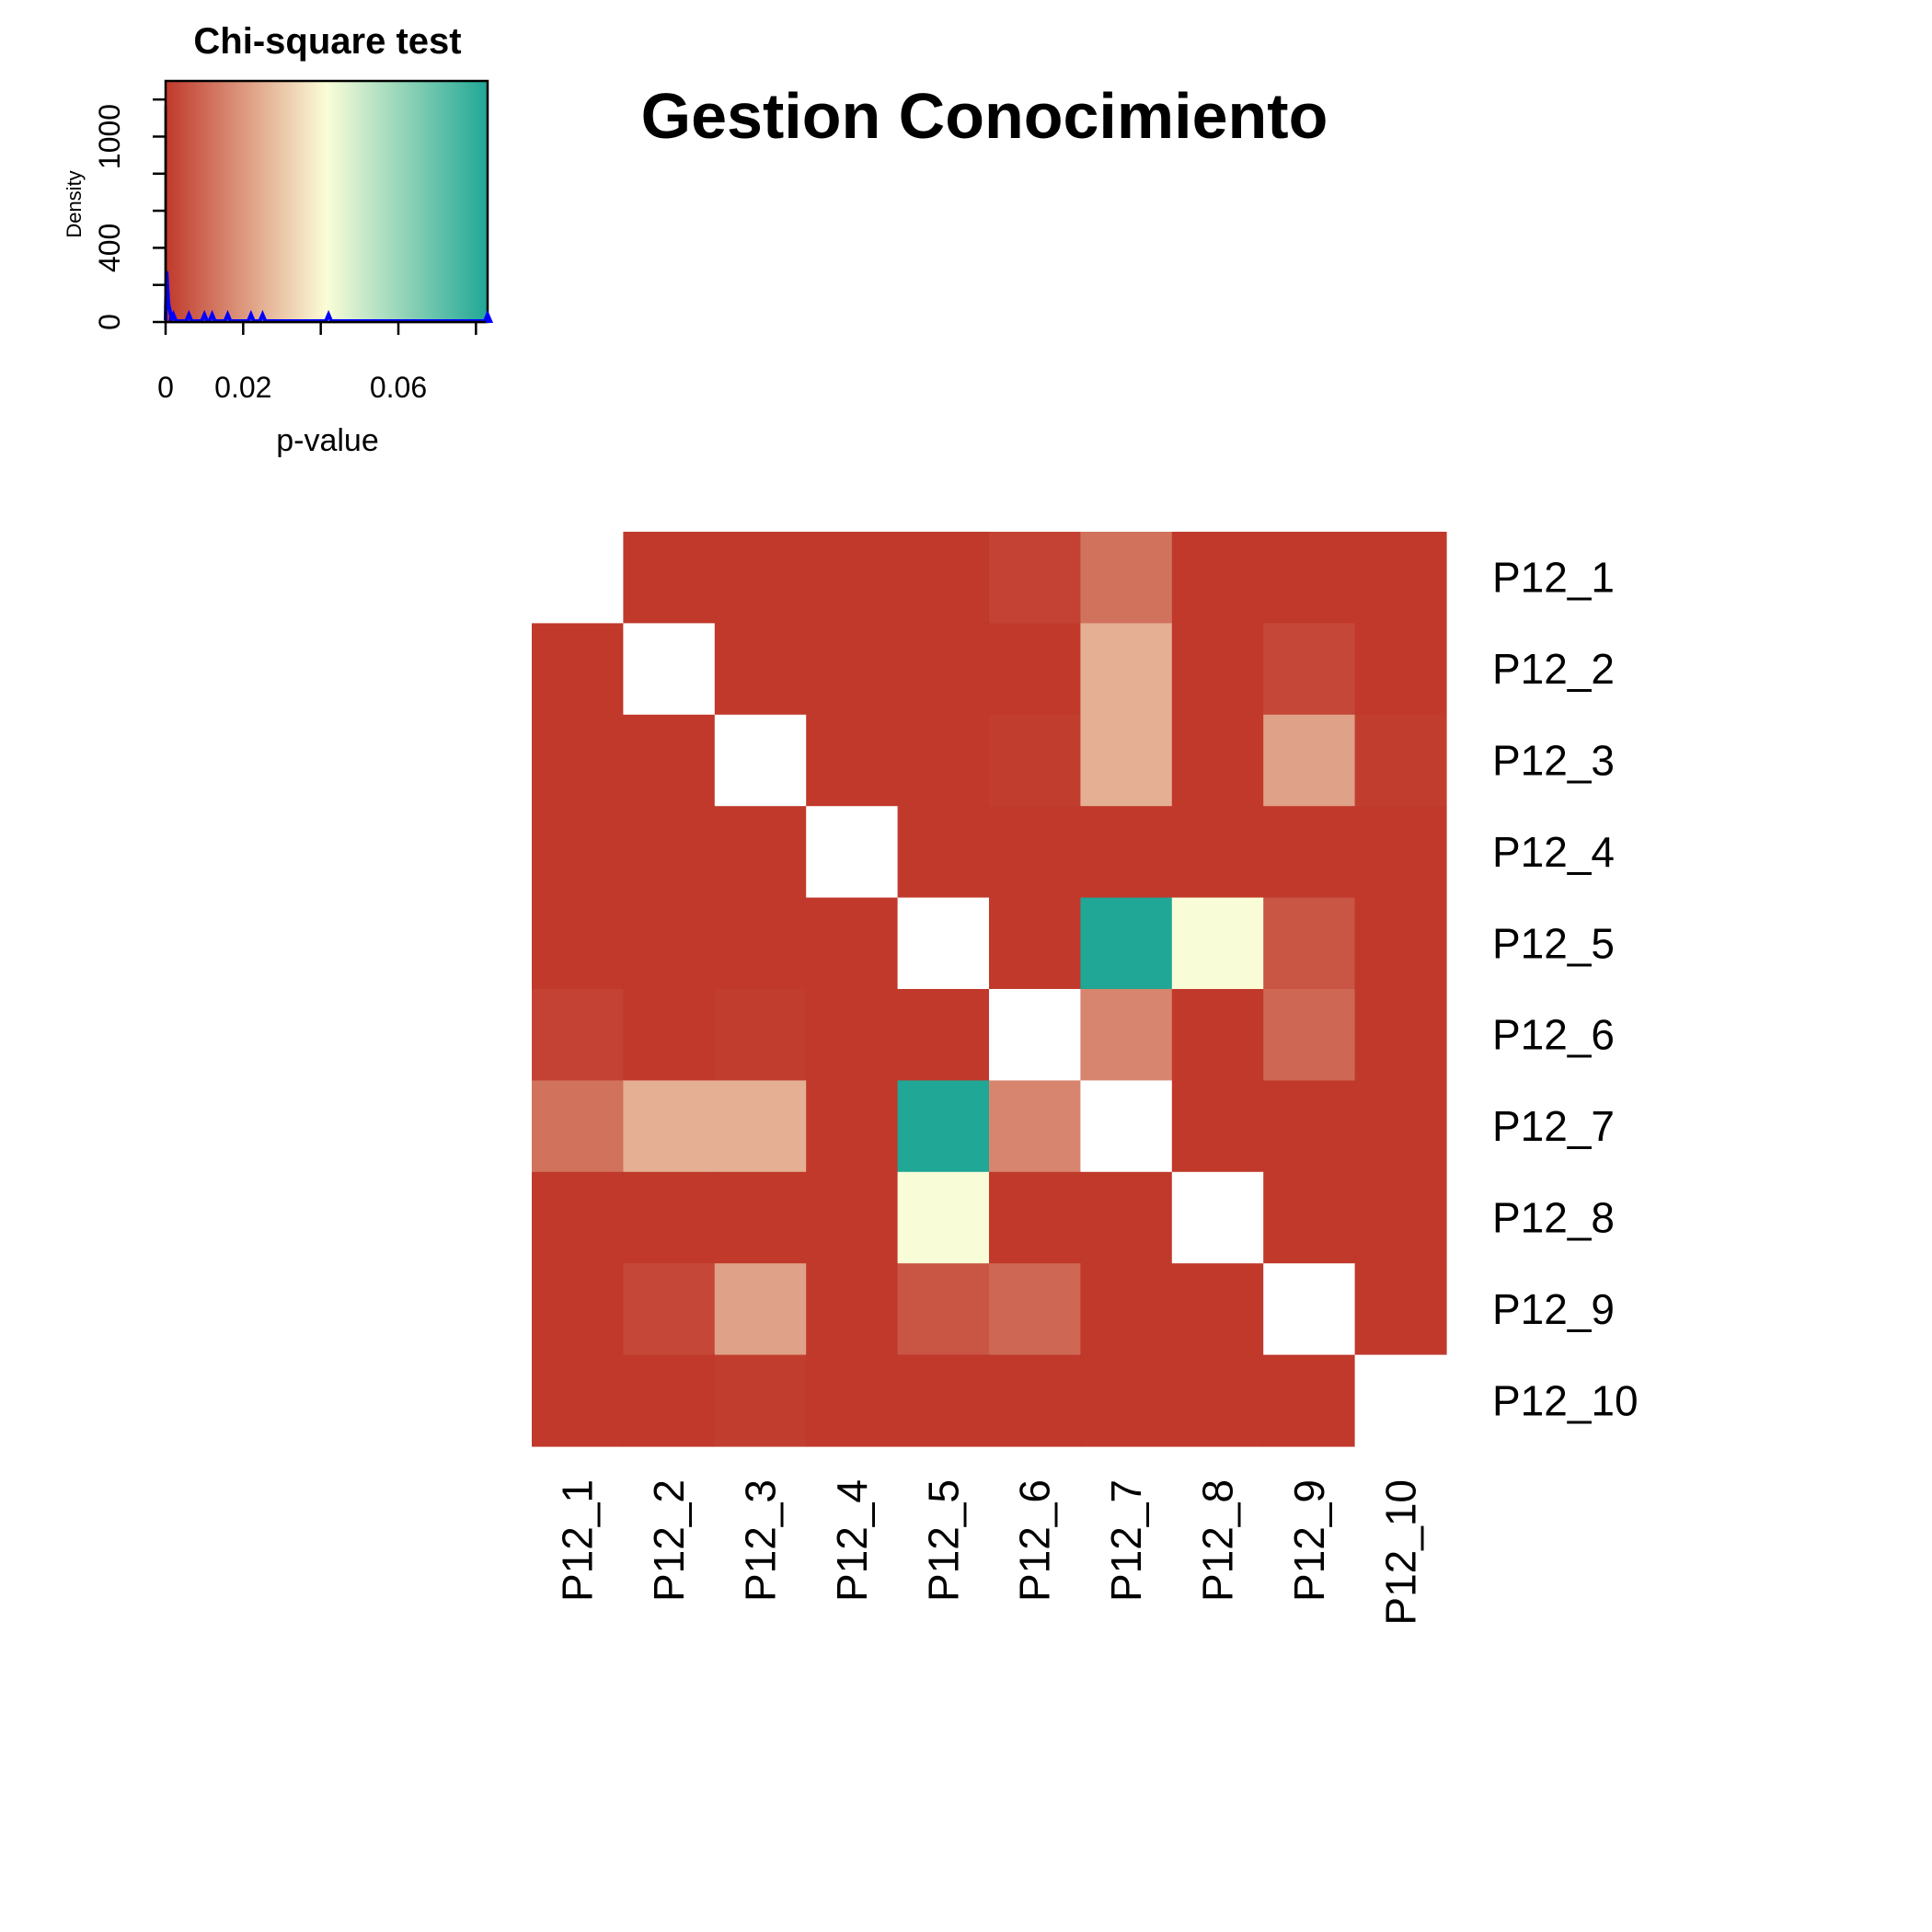 The width and height of the screenshot is (1932, 1932). I want to click on column-label: P12_10, so click(1400, 1552).